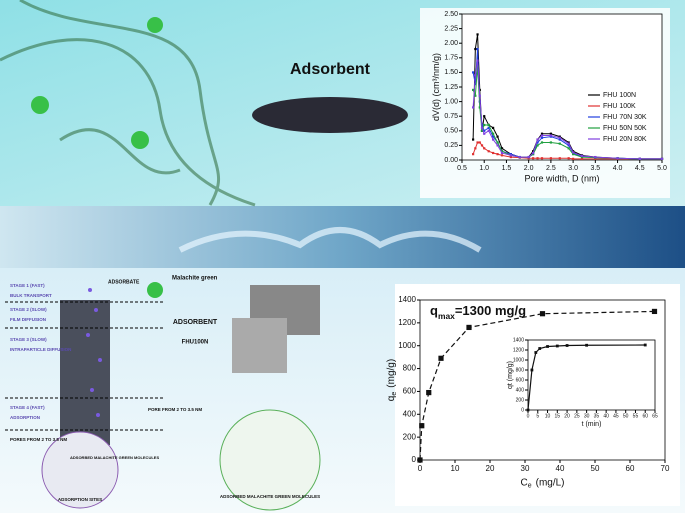 The width and height of the screenshot is (685, 513). What do you see at coordinates (28, 339) in the screenshot?
I see `stage-label: STAGE 3 (SLOW)` at bounding box center [28, 339].